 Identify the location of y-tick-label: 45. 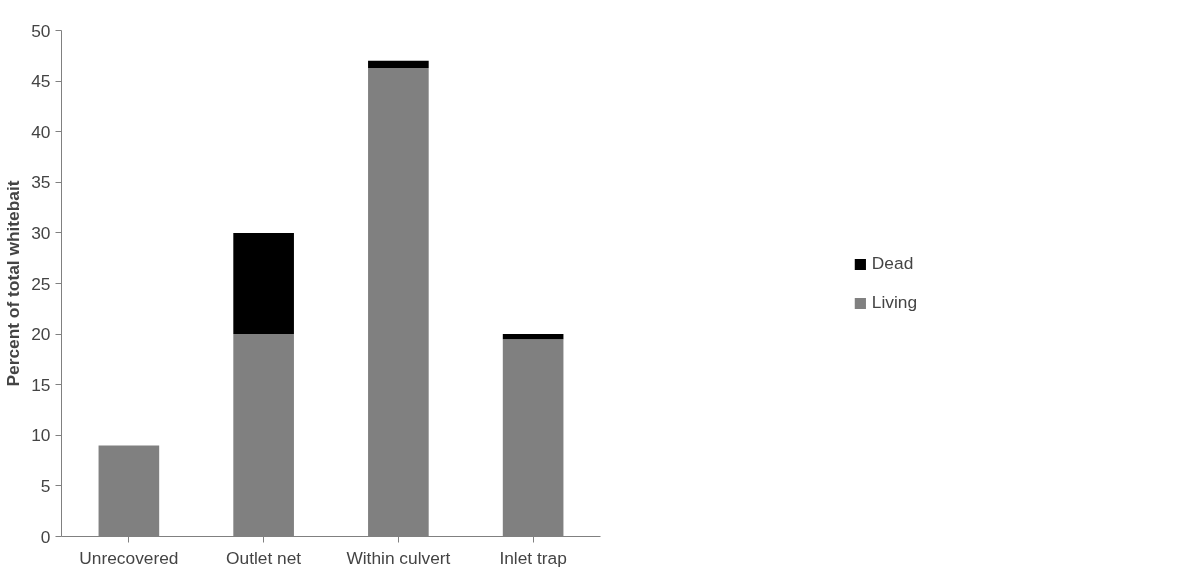
(41, 81).